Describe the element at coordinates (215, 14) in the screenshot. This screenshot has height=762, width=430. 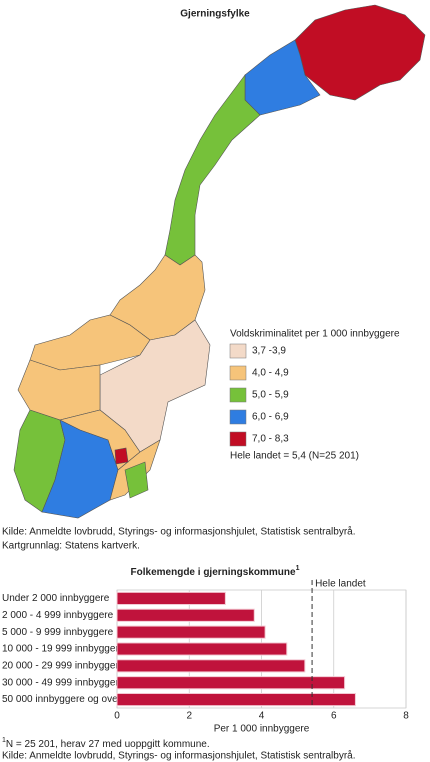
I see `map-title: Gjerningsfylke` at that location.